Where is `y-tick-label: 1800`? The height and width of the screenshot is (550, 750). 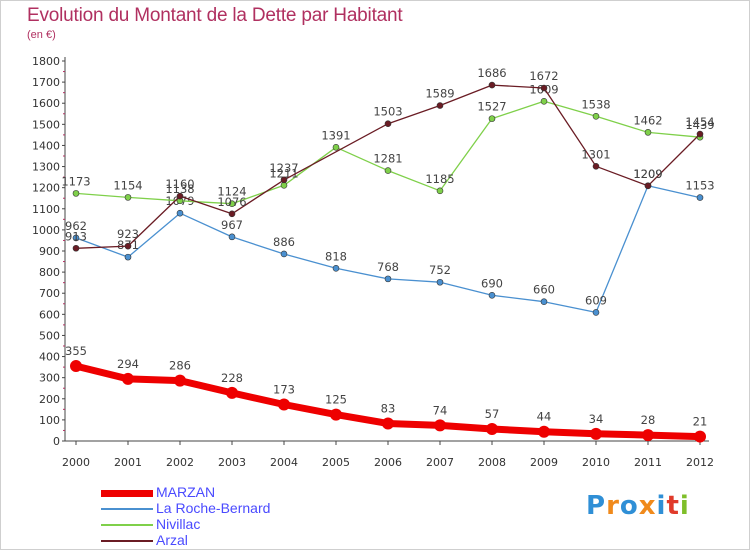
y-tick-label: 1800 is located at coordinates (46, 61).